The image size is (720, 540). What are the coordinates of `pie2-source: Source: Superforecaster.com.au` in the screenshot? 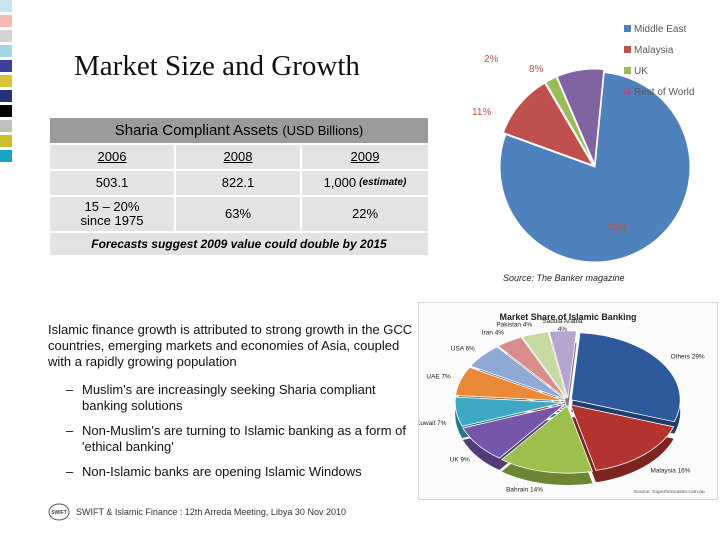 It's located at (669, 492).